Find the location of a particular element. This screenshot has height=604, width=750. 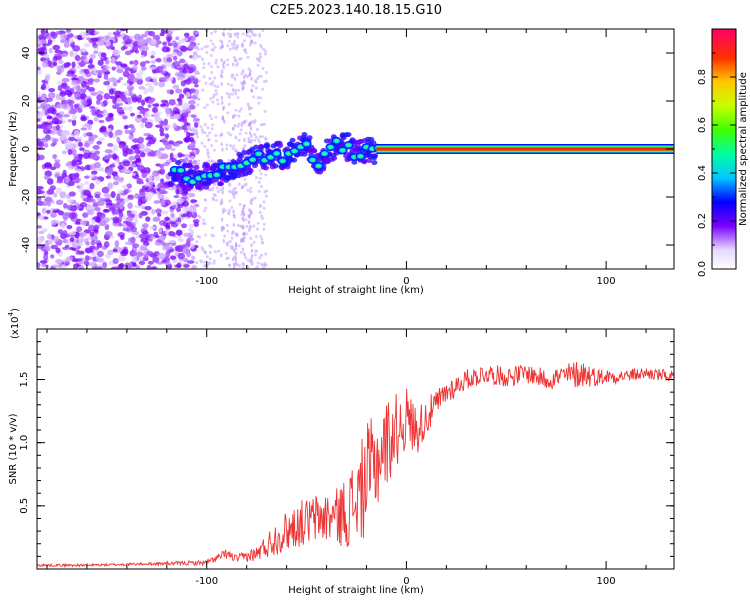

colorbar-gradient is located at coordinates (724, 149).